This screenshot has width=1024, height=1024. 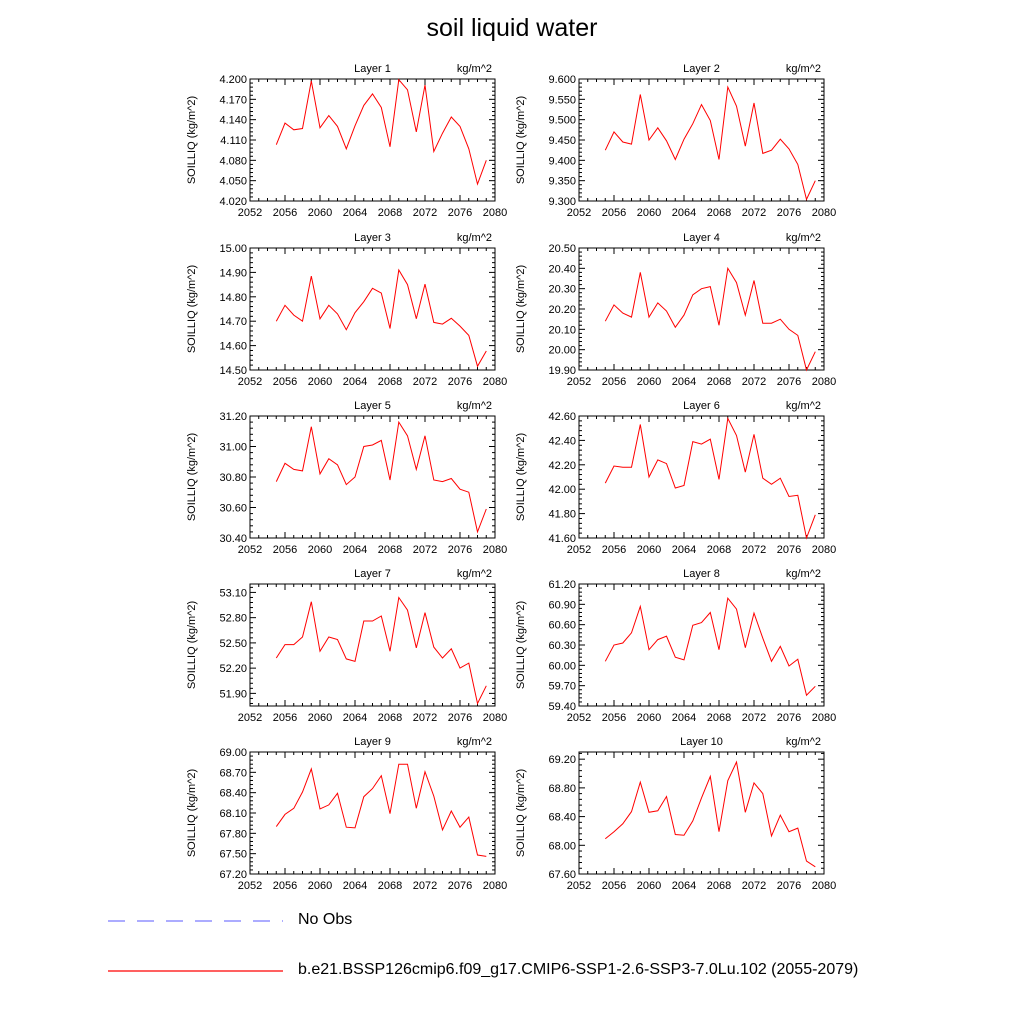 I want to click on y-tick-label: 4.110, so click(x=233, y=141).